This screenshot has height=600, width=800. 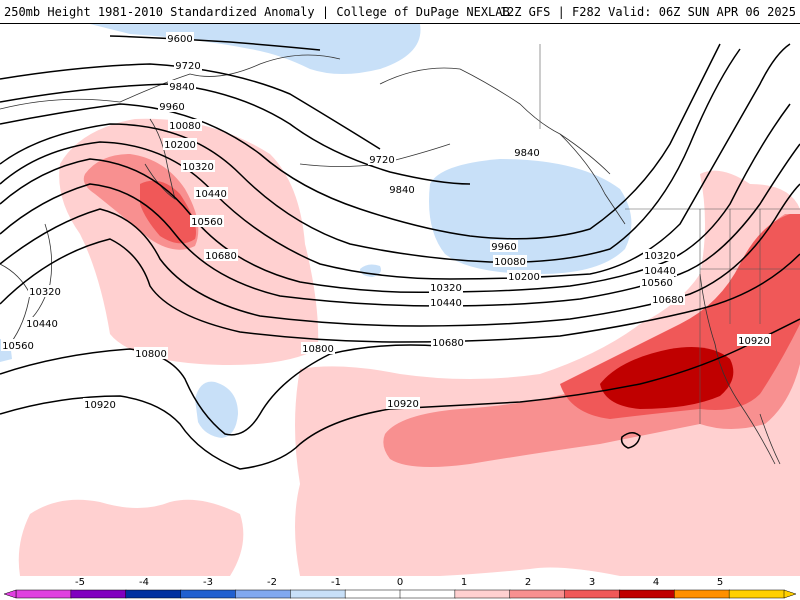 What do you see at coordinates (720, 582) in the screenshot?
I see `scale-tick: 5` at bounding box center [720, 582].